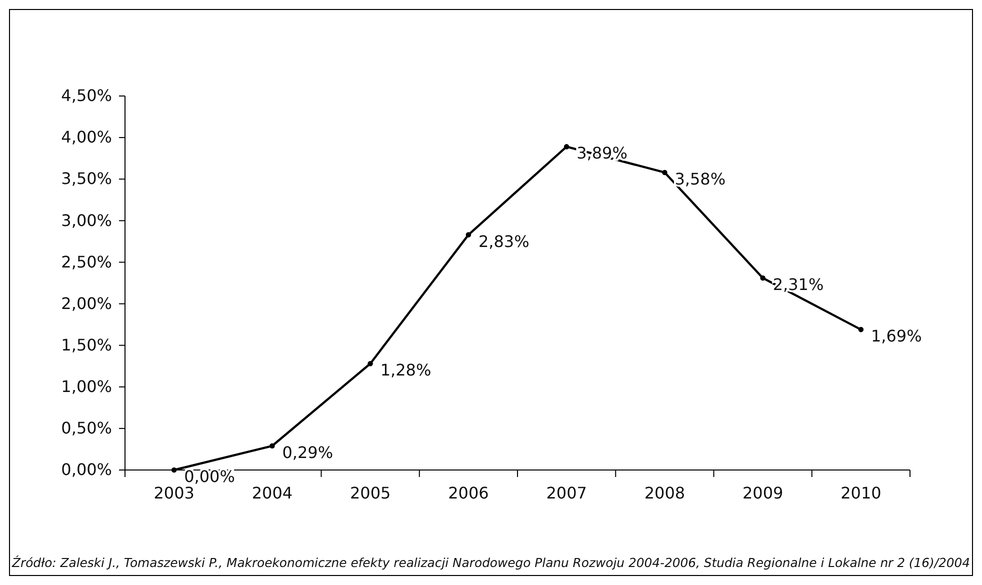 The height and width of the screenshot is (585, 982). I want to click on data-label: 1,69%, so click(896, 336).